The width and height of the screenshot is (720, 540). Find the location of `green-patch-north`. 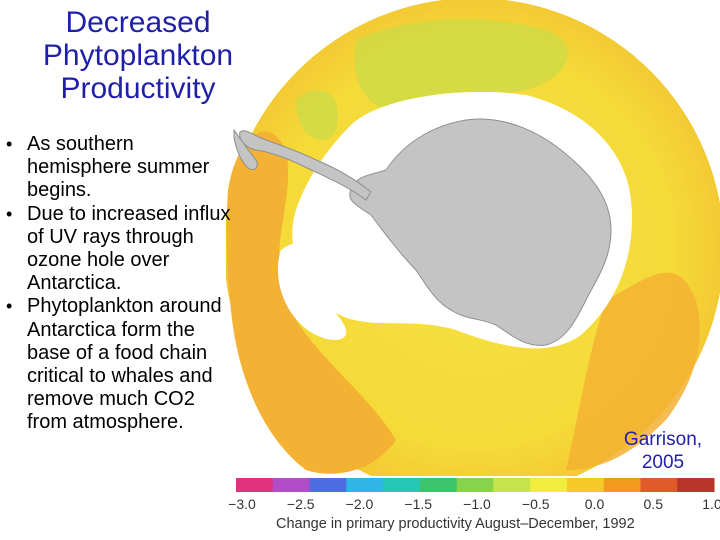

green-patch-north is located at coordinates (461, 66).